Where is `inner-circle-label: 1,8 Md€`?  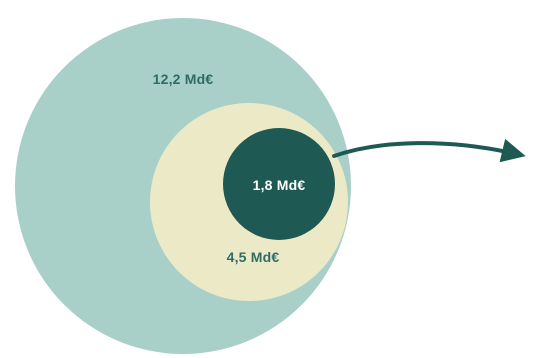 inner-circle-label: 1,8 Md€ is located at coordinates (279, 185).